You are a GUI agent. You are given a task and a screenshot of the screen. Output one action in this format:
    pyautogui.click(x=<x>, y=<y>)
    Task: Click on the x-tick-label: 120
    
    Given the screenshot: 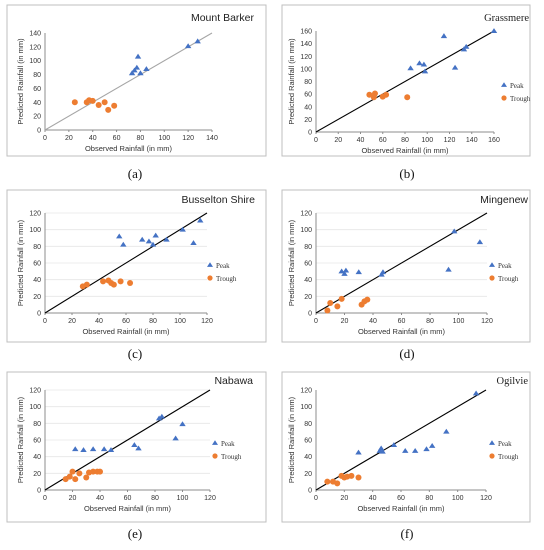 What is the action you would take?
    pyautogui.click(x=207, y=321)
    